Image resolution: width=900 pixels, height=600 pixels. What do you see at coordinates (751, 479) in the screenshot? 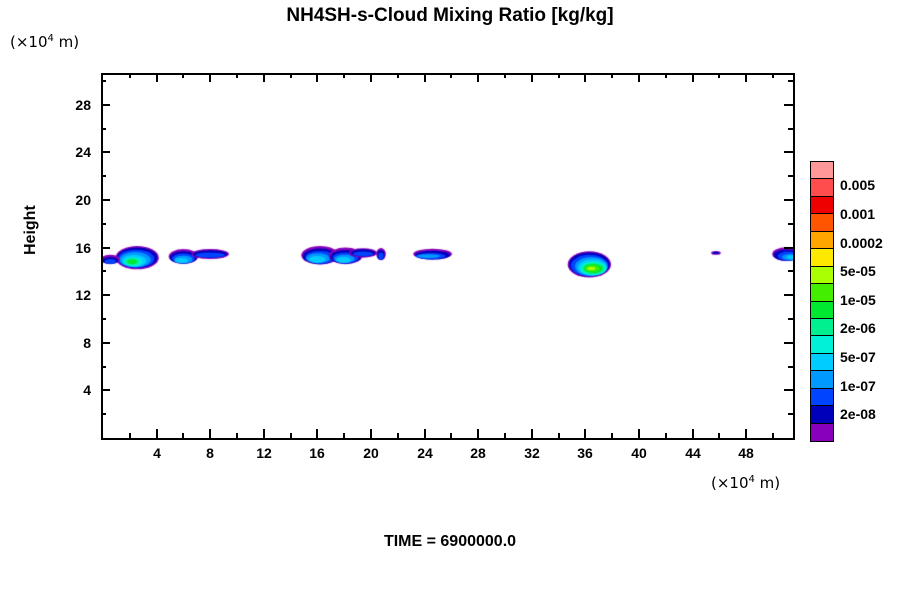
I see `unit-exponent: 4` at bounding box center [751, 479].